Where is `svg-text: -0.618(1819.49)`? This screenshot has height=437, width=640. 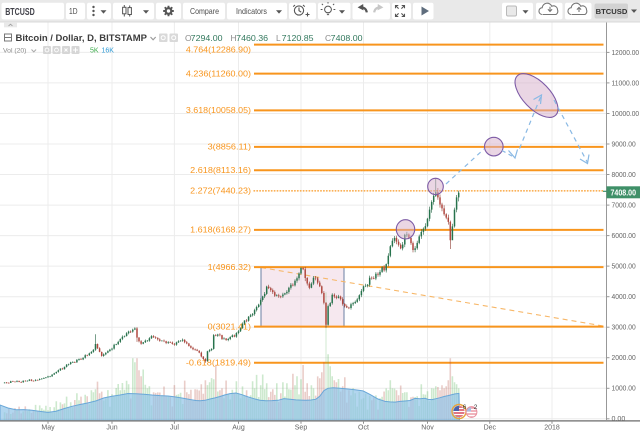 svg-text: -0.618(1819.49) is located at coordinates (218, 363).